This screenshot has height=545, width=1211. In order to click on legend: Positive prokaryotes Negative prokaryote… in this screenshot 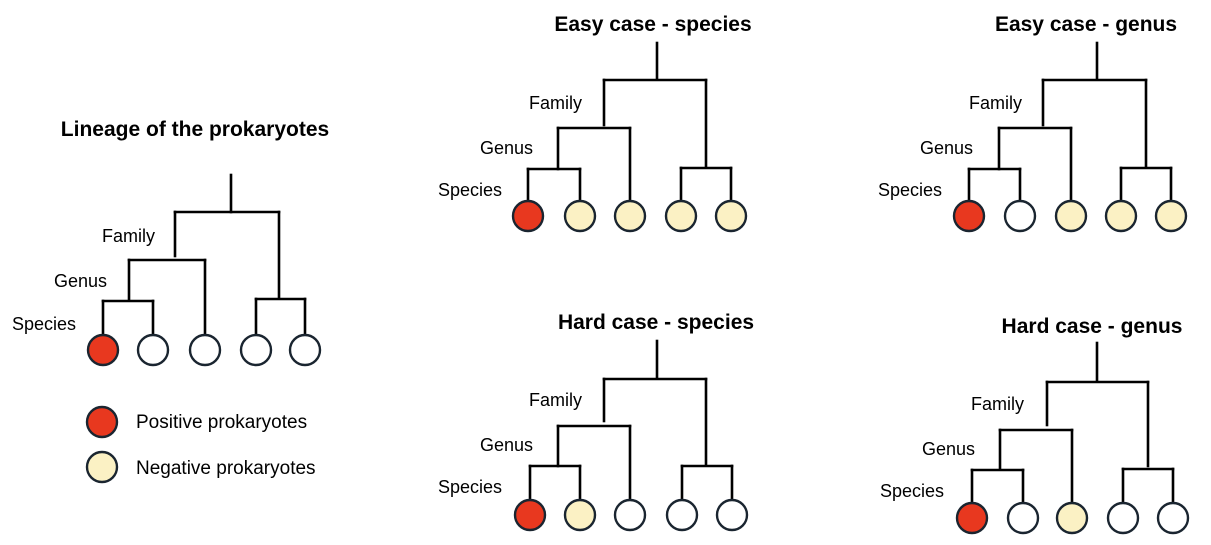, I will do `click(200, 444)`.